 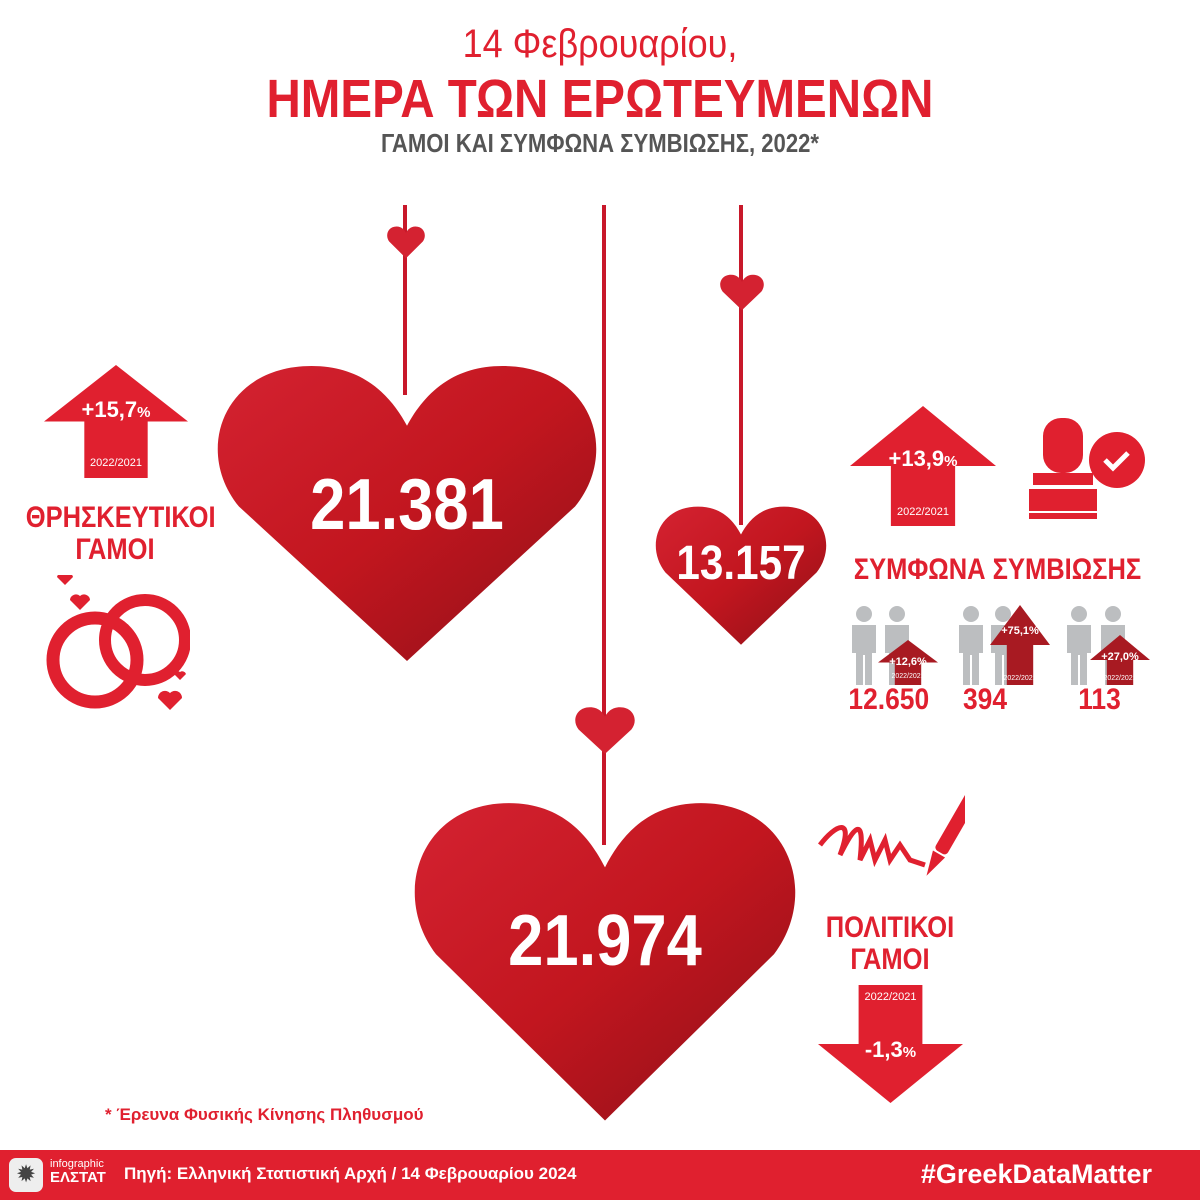 What do you see at coordinates (77, 1164) in the screenshot?
I see `logo-line: infographic` at bounding box center [77, 1164].